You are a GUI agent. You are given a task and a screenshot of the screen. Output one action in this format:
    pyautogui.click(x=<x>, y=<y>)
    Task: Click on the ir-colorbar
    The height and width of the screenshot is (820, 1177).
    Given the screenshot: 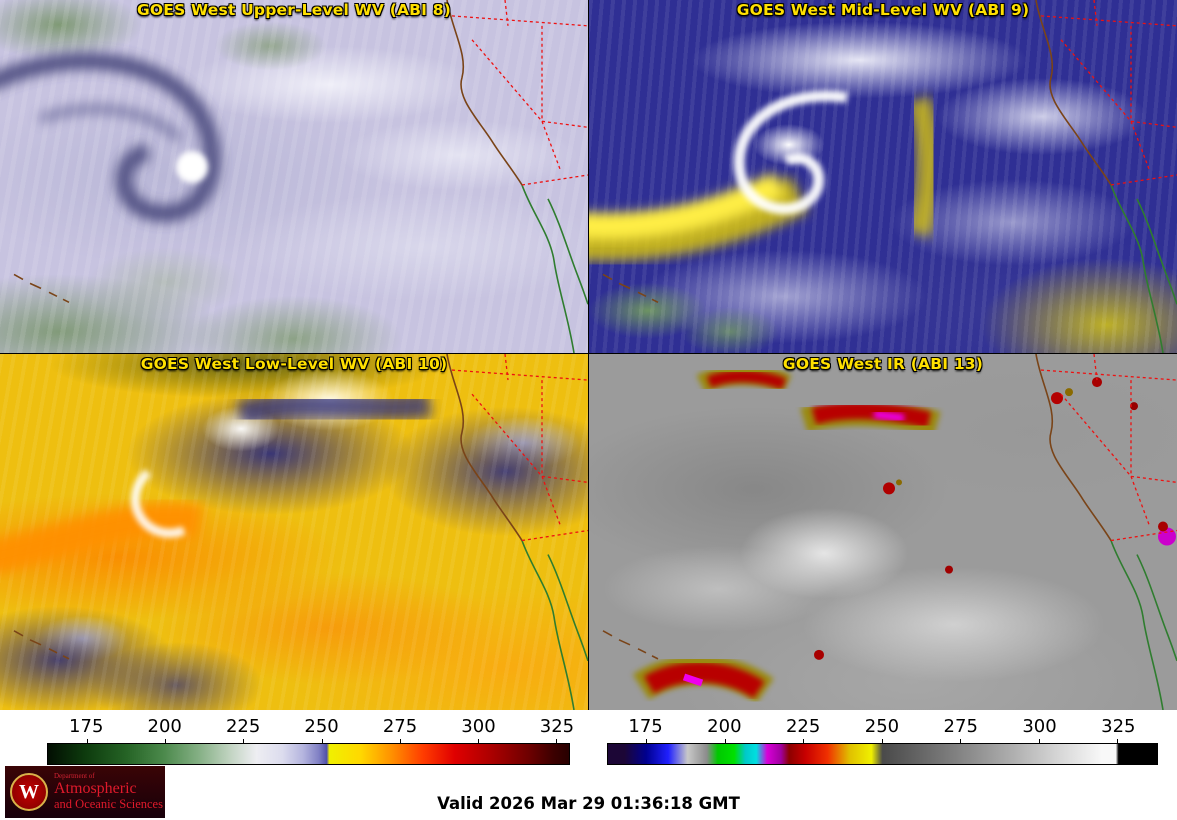 What is the action you would take?
    pyautogui.click(x=882, y=752)
    